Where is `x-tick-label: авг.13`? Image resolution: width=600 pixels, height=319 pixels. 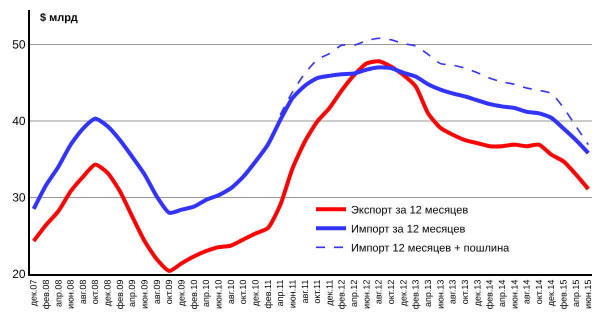
x-tick-label: авг.13 is located at coordinates (453, 292).